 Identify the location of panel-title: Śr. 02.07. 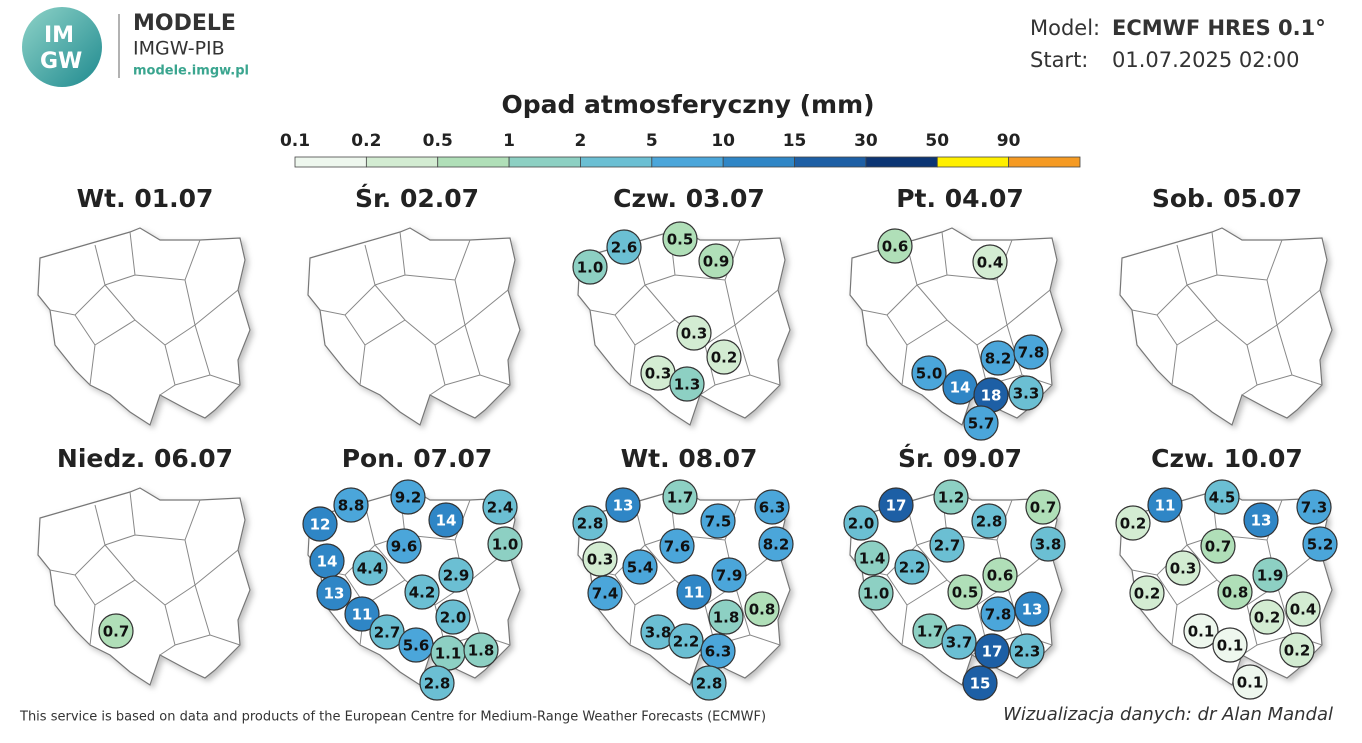
(417, 198).